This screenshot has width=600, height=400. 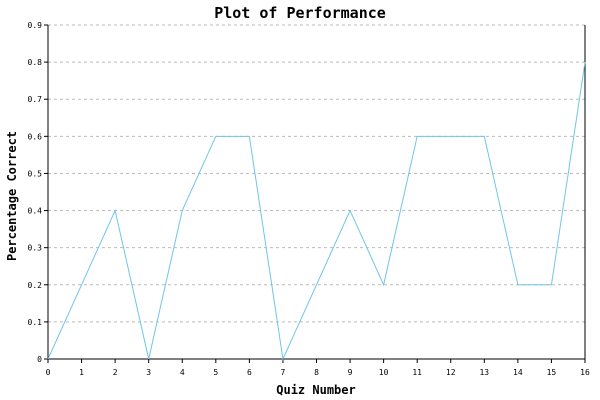 I want to click on x-tick-label: 0, so click(x=48, y=372).